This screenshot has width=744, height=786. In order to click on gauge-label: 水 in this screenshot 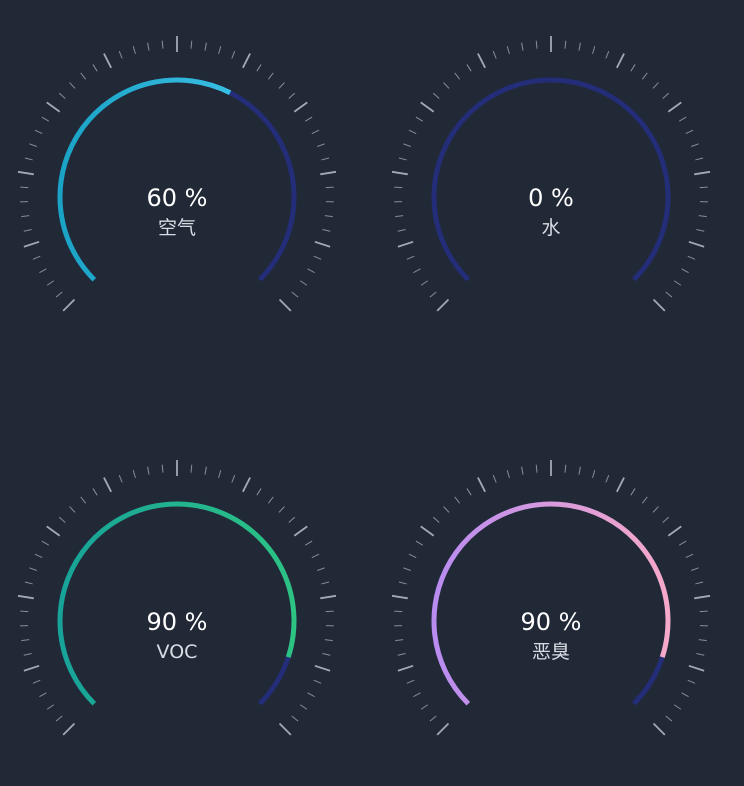, I will do `click(550, 228)`.